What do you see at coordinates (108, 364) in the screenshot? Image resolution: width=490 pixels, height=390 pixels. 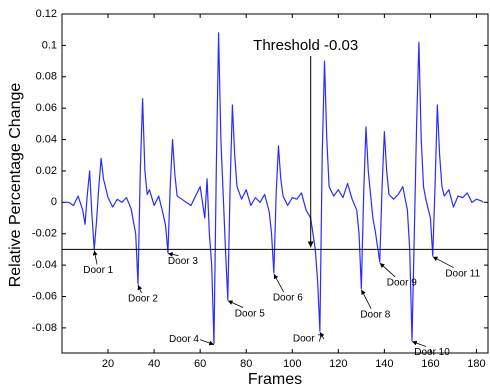 I see `x-tick-label: 20` at bounding box center [108, 364].